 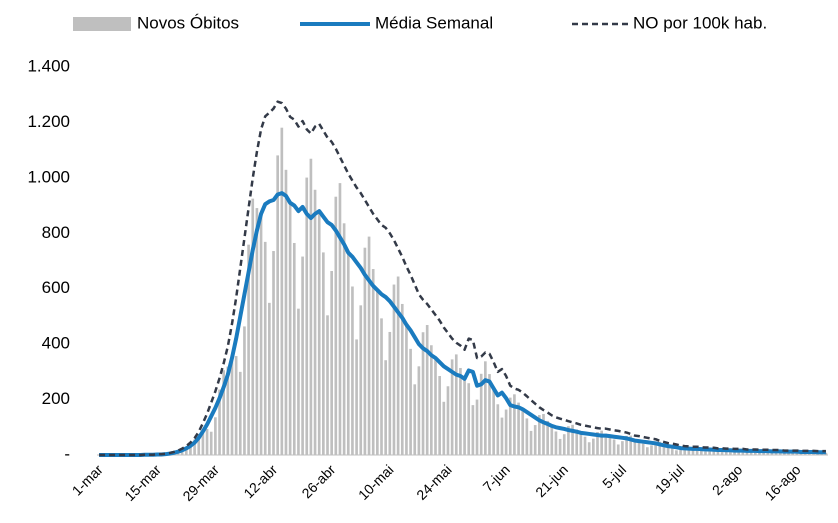 What do you see at coordinates (434, 22) in the screenshot?
I see `legend-label: Média Semanal` at bounding box center [434, 22].